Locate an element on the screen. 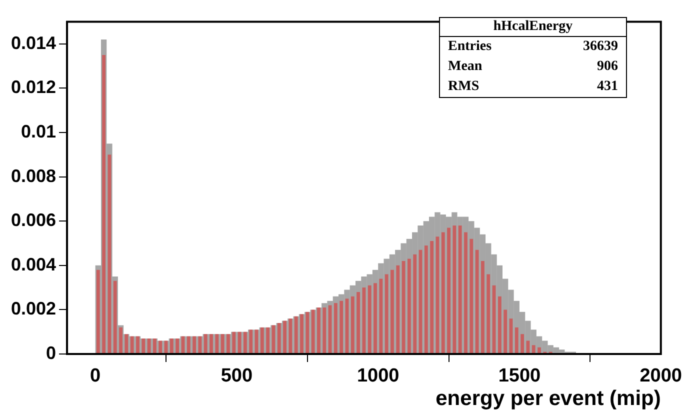 The height and width of the screenshot is (420, 693). y-tick-label: 0.01 is located at coordinates (38, 132).